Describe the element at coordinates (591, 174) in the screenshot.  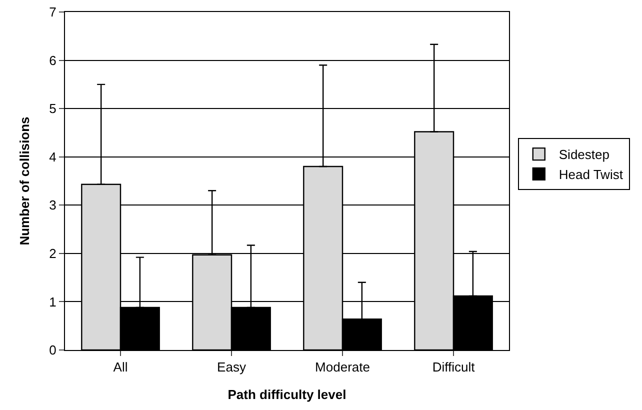
I see `legend-label: Head Twist` at that location.